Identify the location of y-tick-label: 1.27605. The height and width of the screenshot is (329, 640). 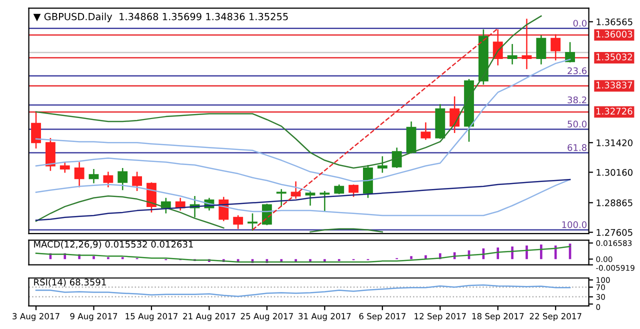
(614, 232).